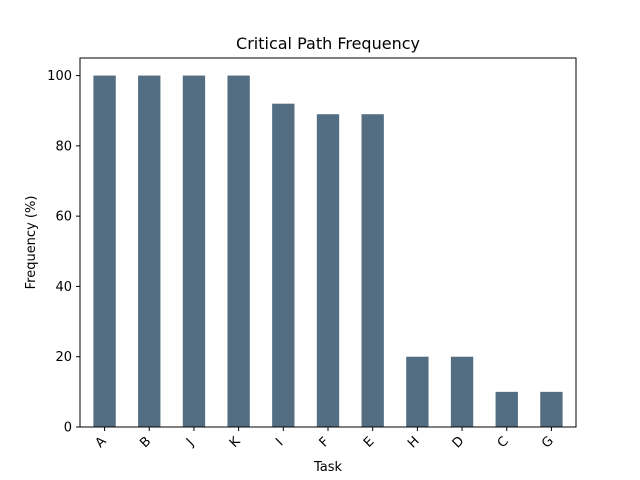 The image size is (640, 480). What do you see at coordinates (551, 409) in the screenshot?
I see `bar-g` at bounding box center [551, 409].